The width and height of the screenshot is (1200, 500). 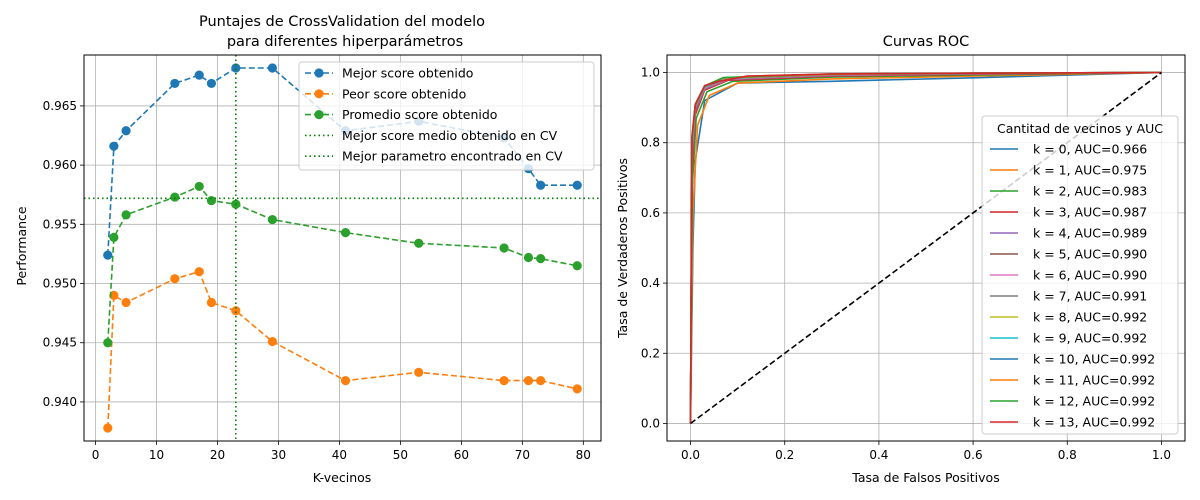 I want to click on cv-y-tick-label: 0.950, so click(x=60, y=284).